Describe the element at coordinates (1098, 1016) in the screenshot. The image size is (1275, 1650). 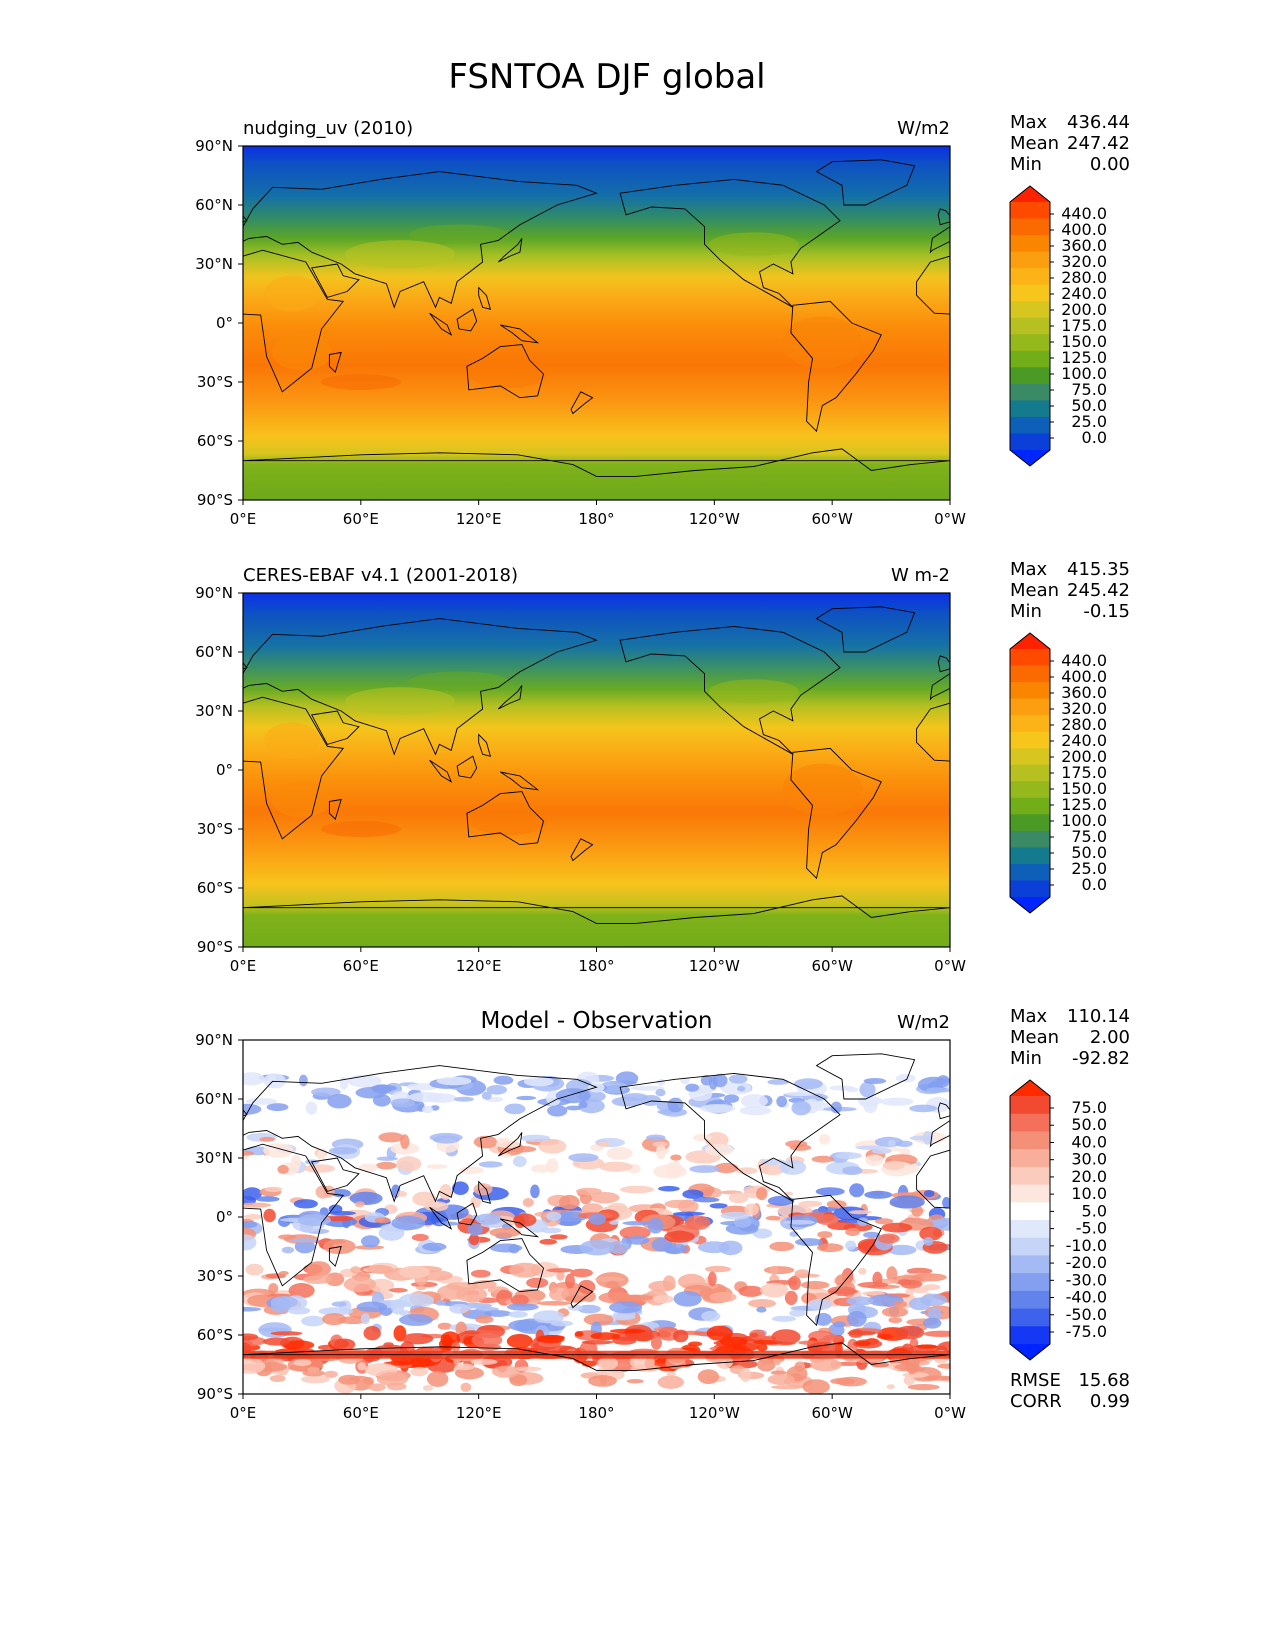
I see `stat-value: 110.14` at that location.